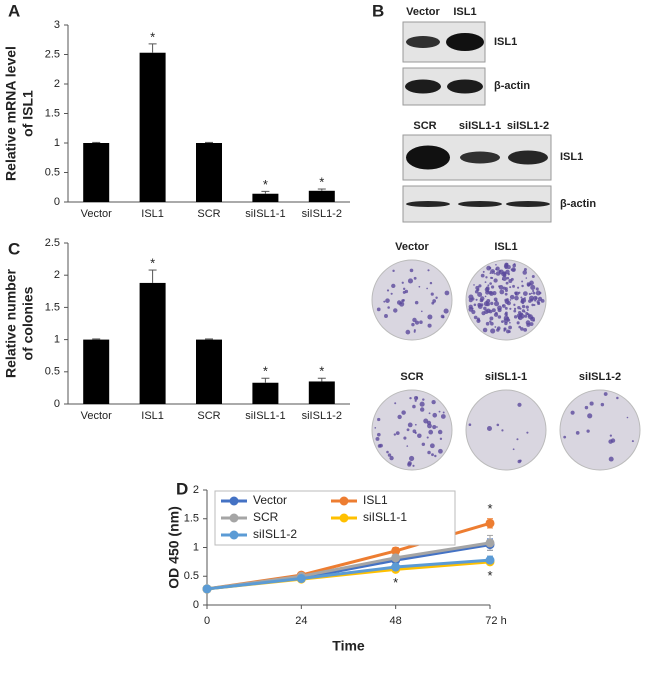 The image size is (661, 684). What do you see at coordinates (57, 143) in the screenshot?
I see `y-tick-label: 1` at bounding box center [57, 143].